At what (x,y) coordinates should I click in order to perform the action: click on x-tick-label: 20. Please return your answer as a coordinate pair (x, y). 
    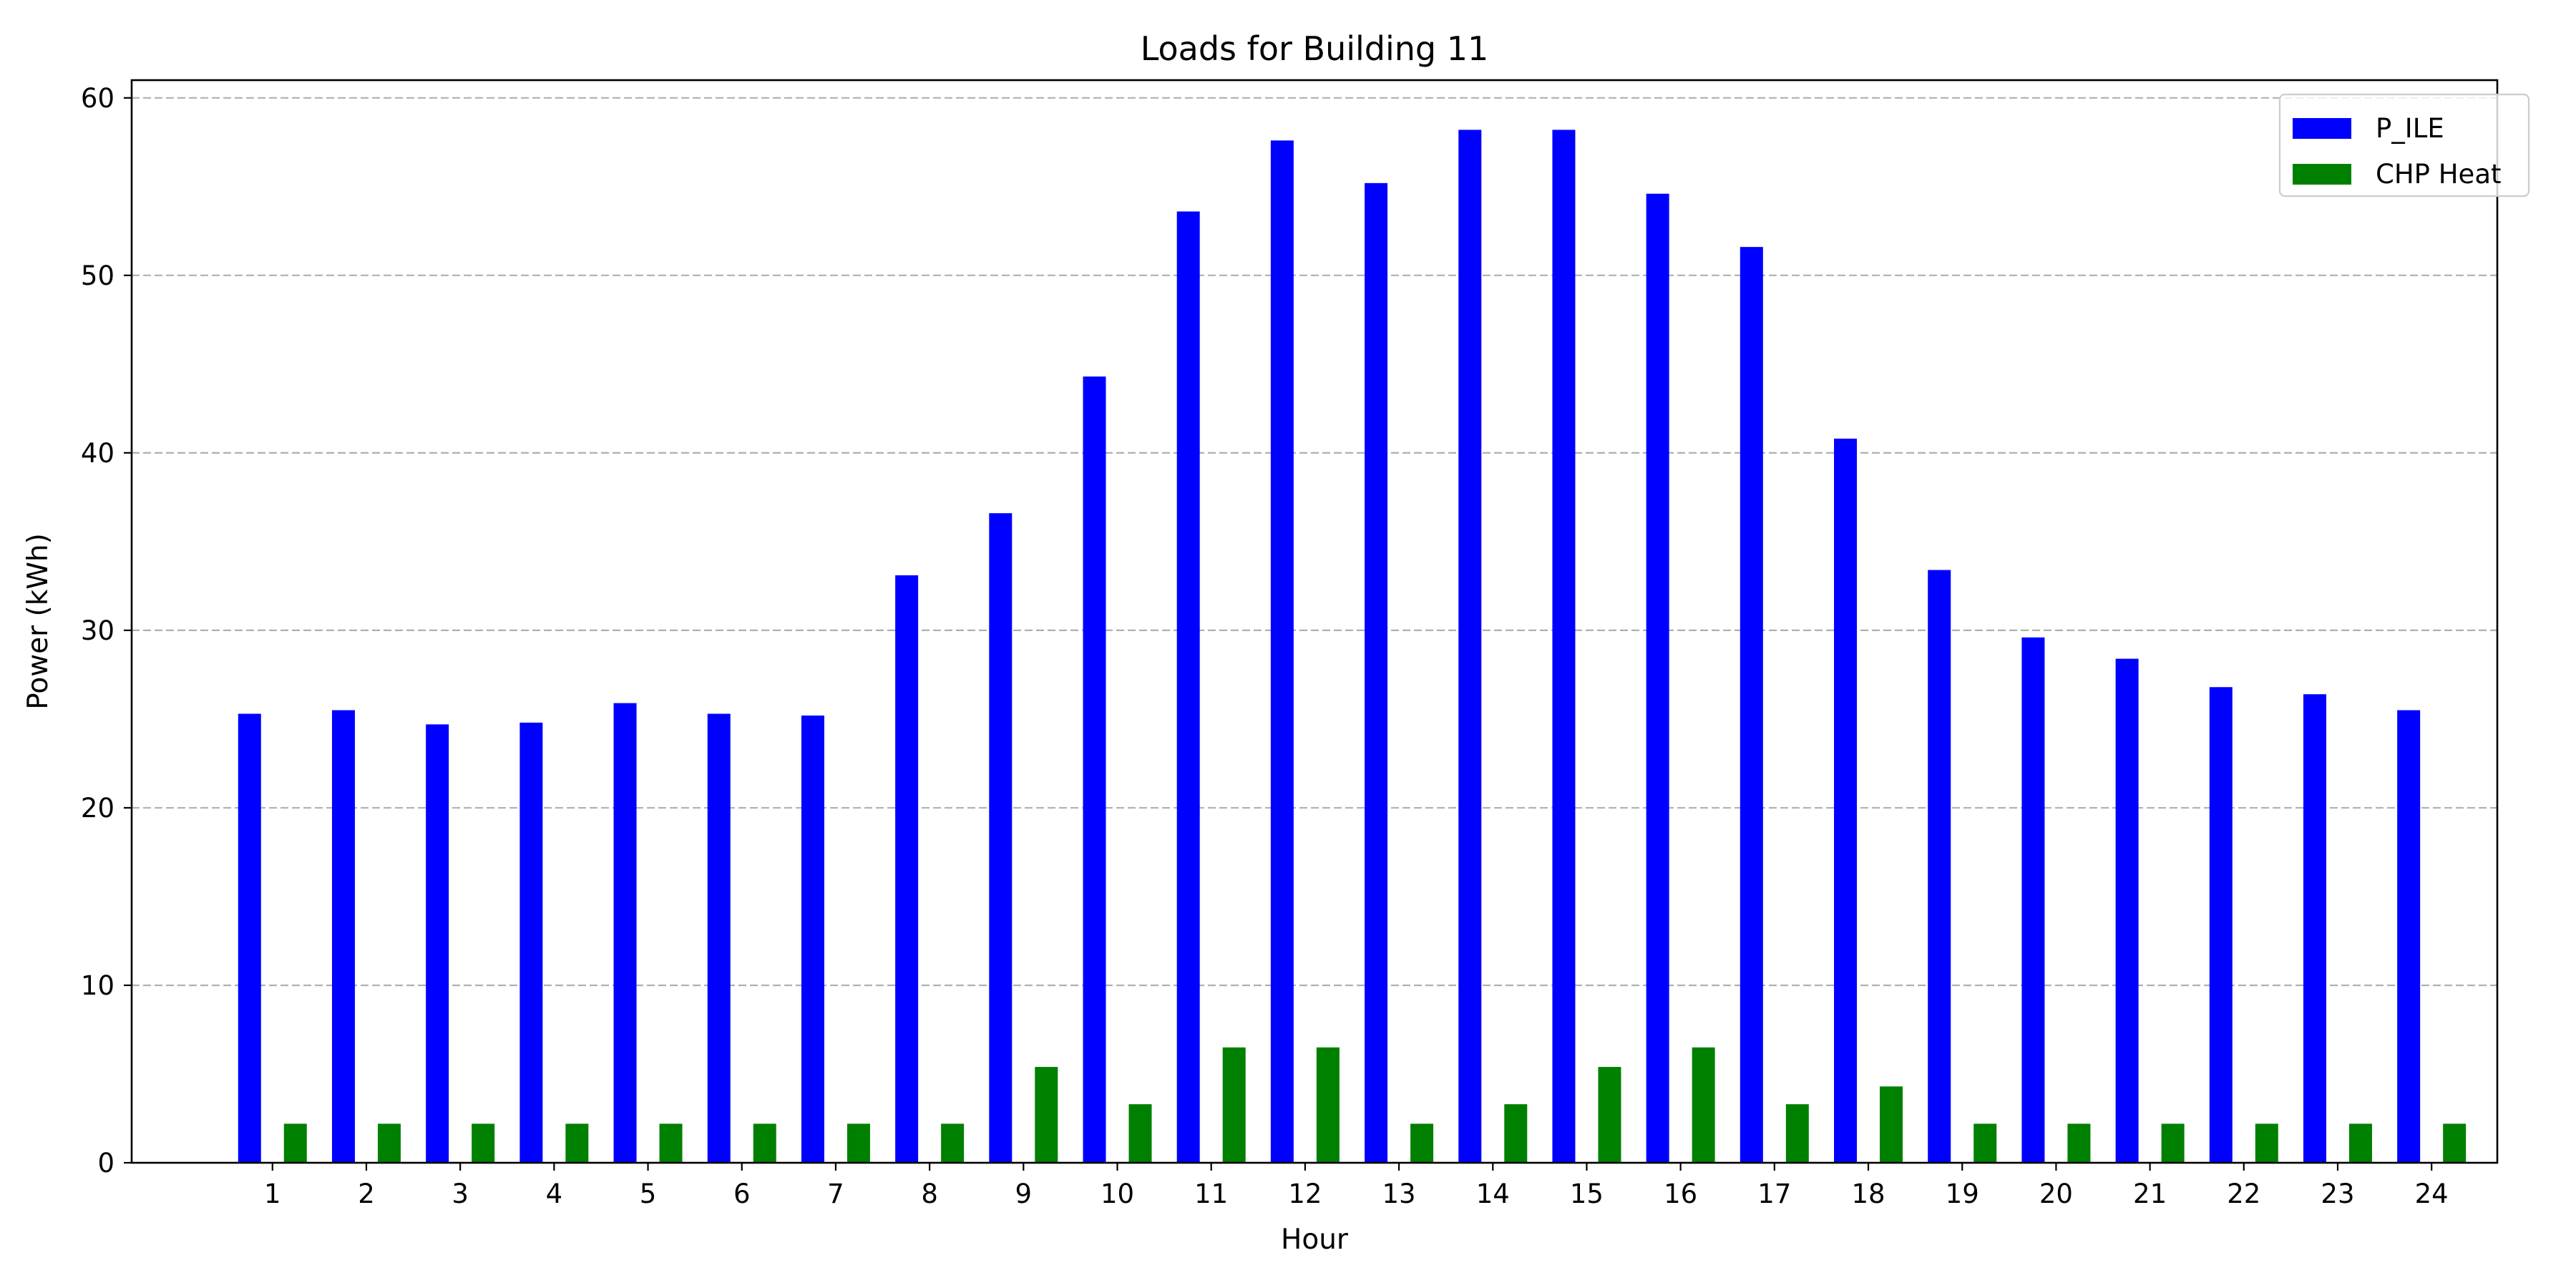
    Looking at the image, I should click on (2056, 1194).